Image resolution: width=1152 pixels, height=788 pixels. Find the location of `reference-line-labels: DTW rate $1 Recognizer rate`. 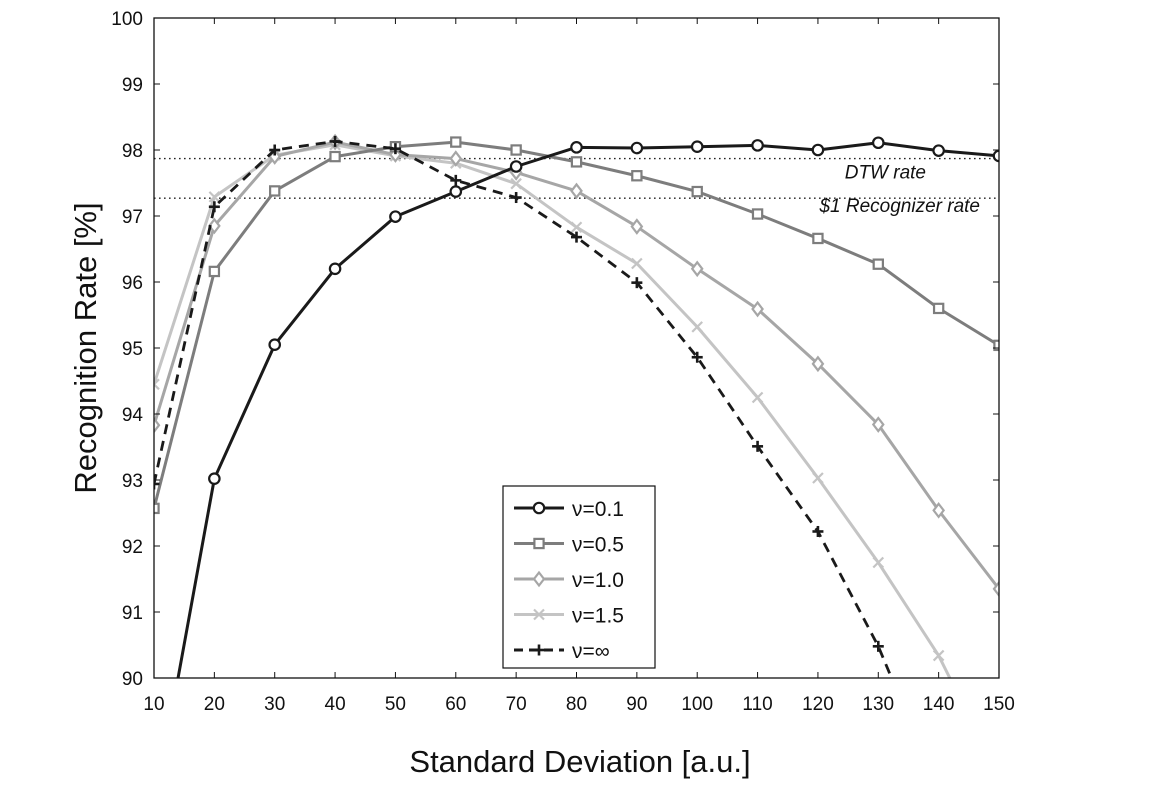

reference-line-labels: DTW rate $1 Recognizer rate is located at coordinates (899, 190).